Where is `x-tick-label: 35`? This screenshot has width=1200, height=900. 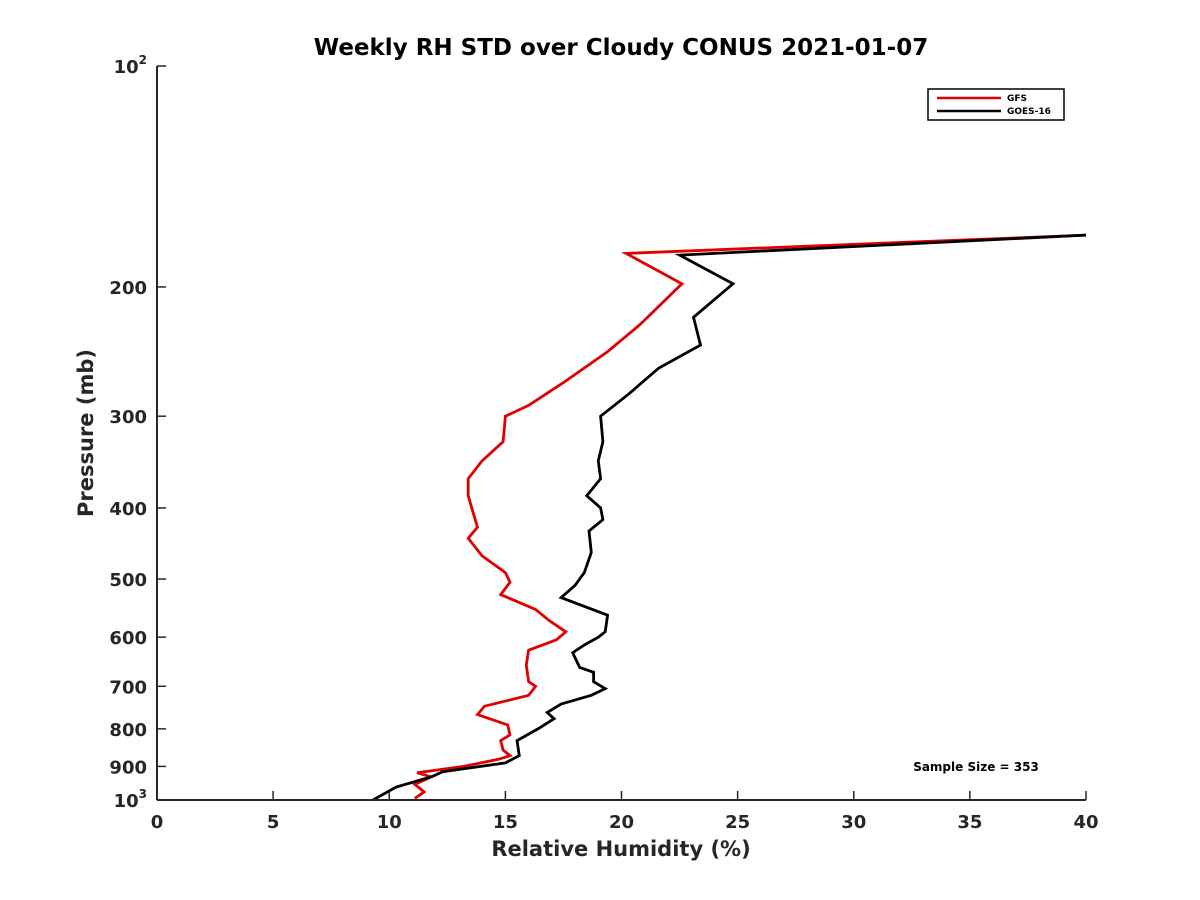
x-tick-label: 35 is located at coordinates (969, 822).